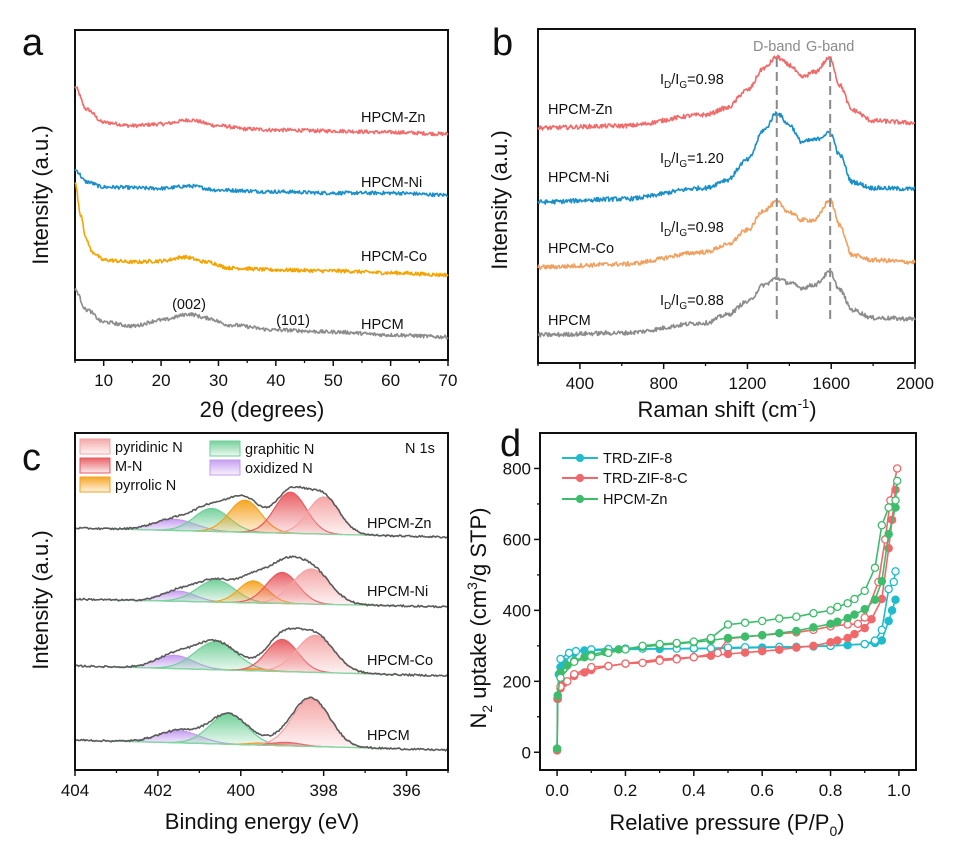  I want to click on raman-id-ig-ratio-hpcm: ID/IG=0.88, so click(692, 302).